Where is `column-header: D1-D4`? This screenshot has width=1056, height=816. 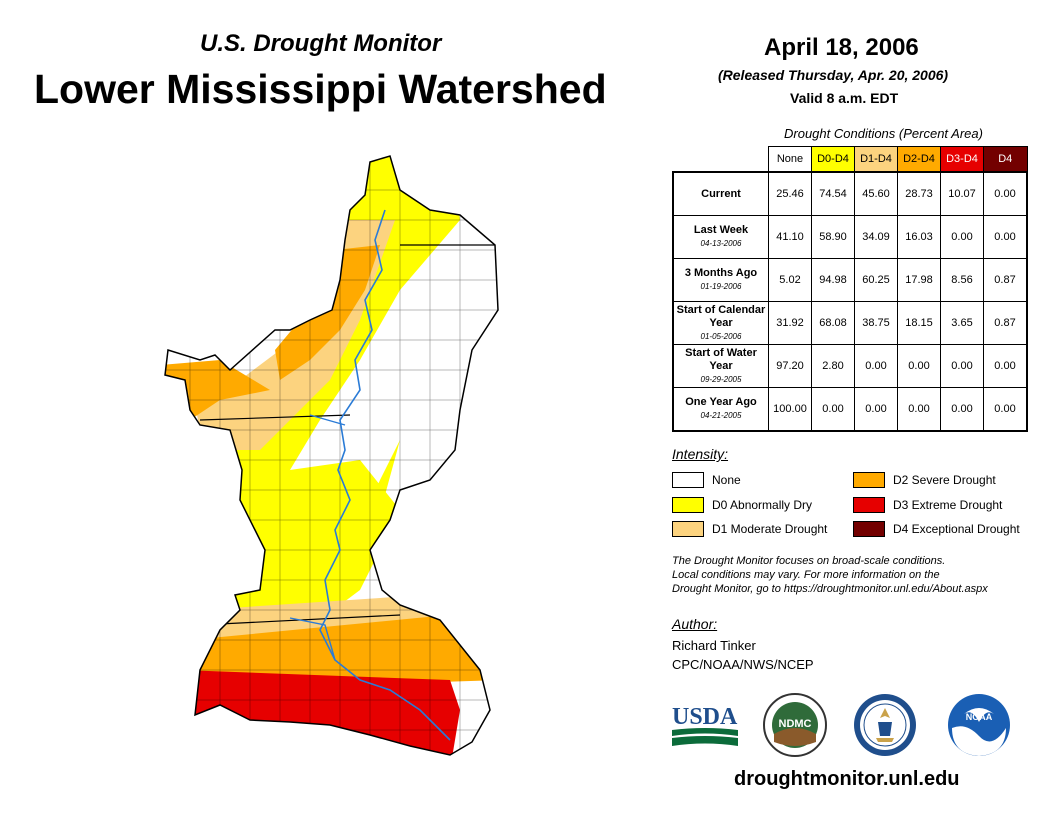 column-header: D1-D4 is located at coordinates (876, 159).